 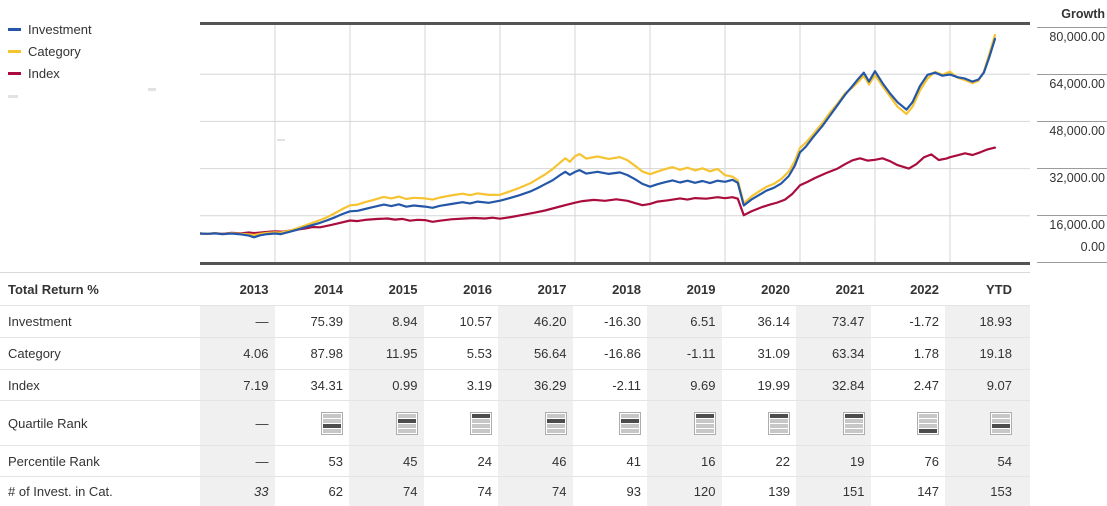 What do you see at coordinates (987, 321) in the screenshot?
I see `table-cell: 18.93` at bounding box center [987, 321].